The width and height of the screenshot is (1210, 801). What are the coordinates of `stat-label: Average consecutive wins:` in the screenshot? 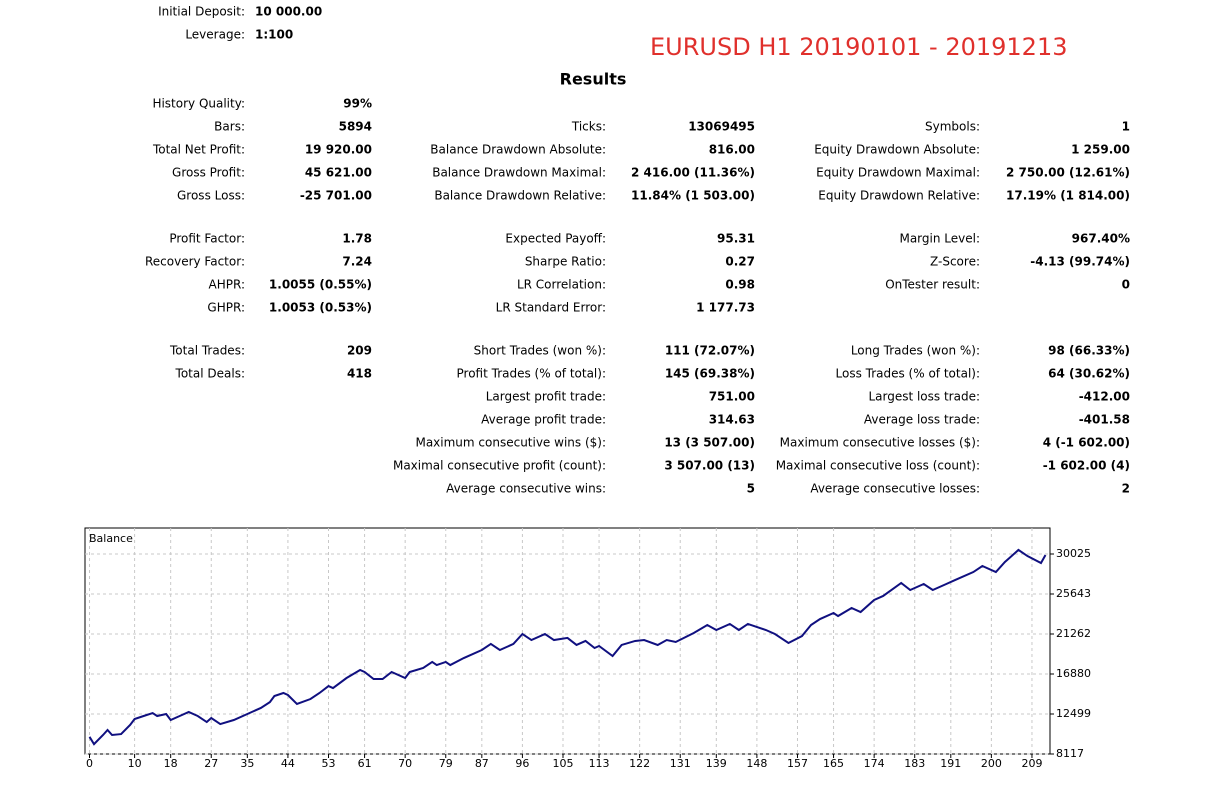 It's located at (526, 489).